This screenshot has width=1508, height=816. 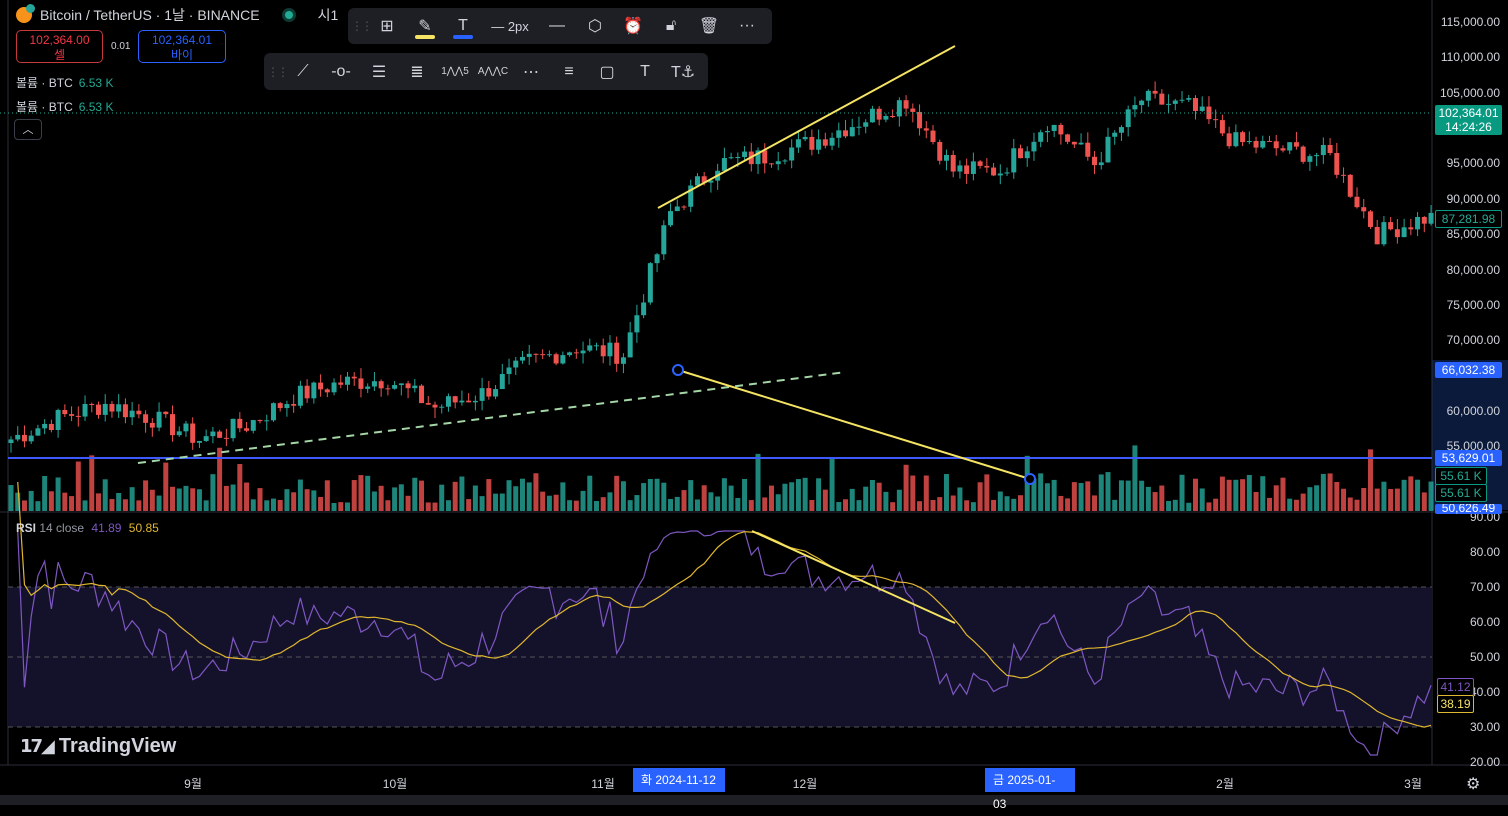 I want to click on text-icon: T, so click(x=645, y=71).